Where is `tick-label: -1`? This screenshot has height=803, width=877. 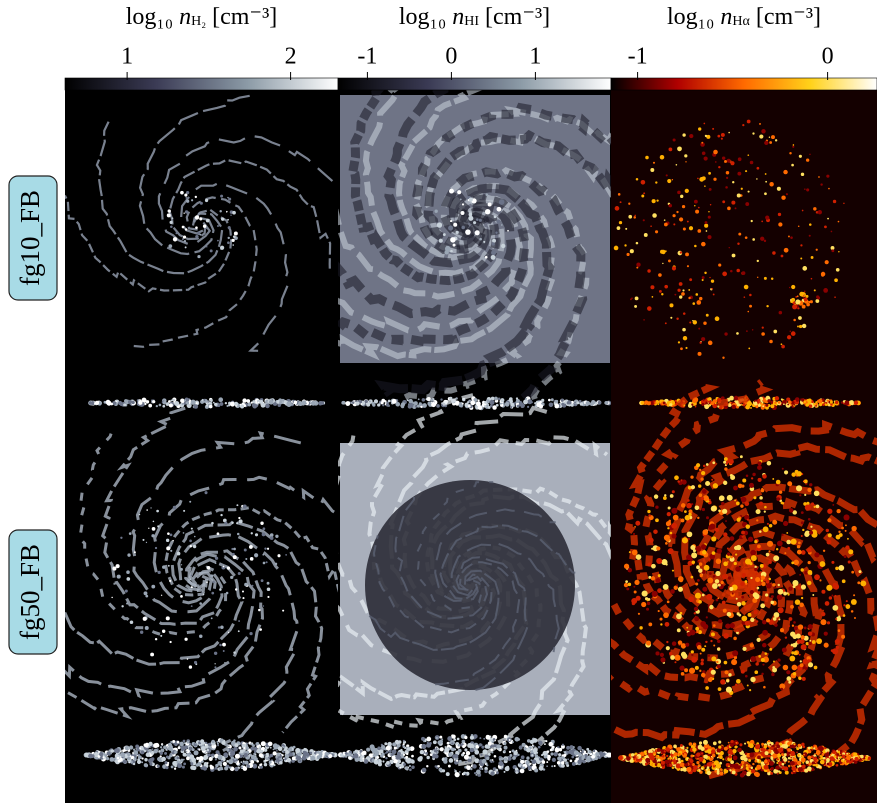
tick-label: -1 is located at coordinates (638, 57).